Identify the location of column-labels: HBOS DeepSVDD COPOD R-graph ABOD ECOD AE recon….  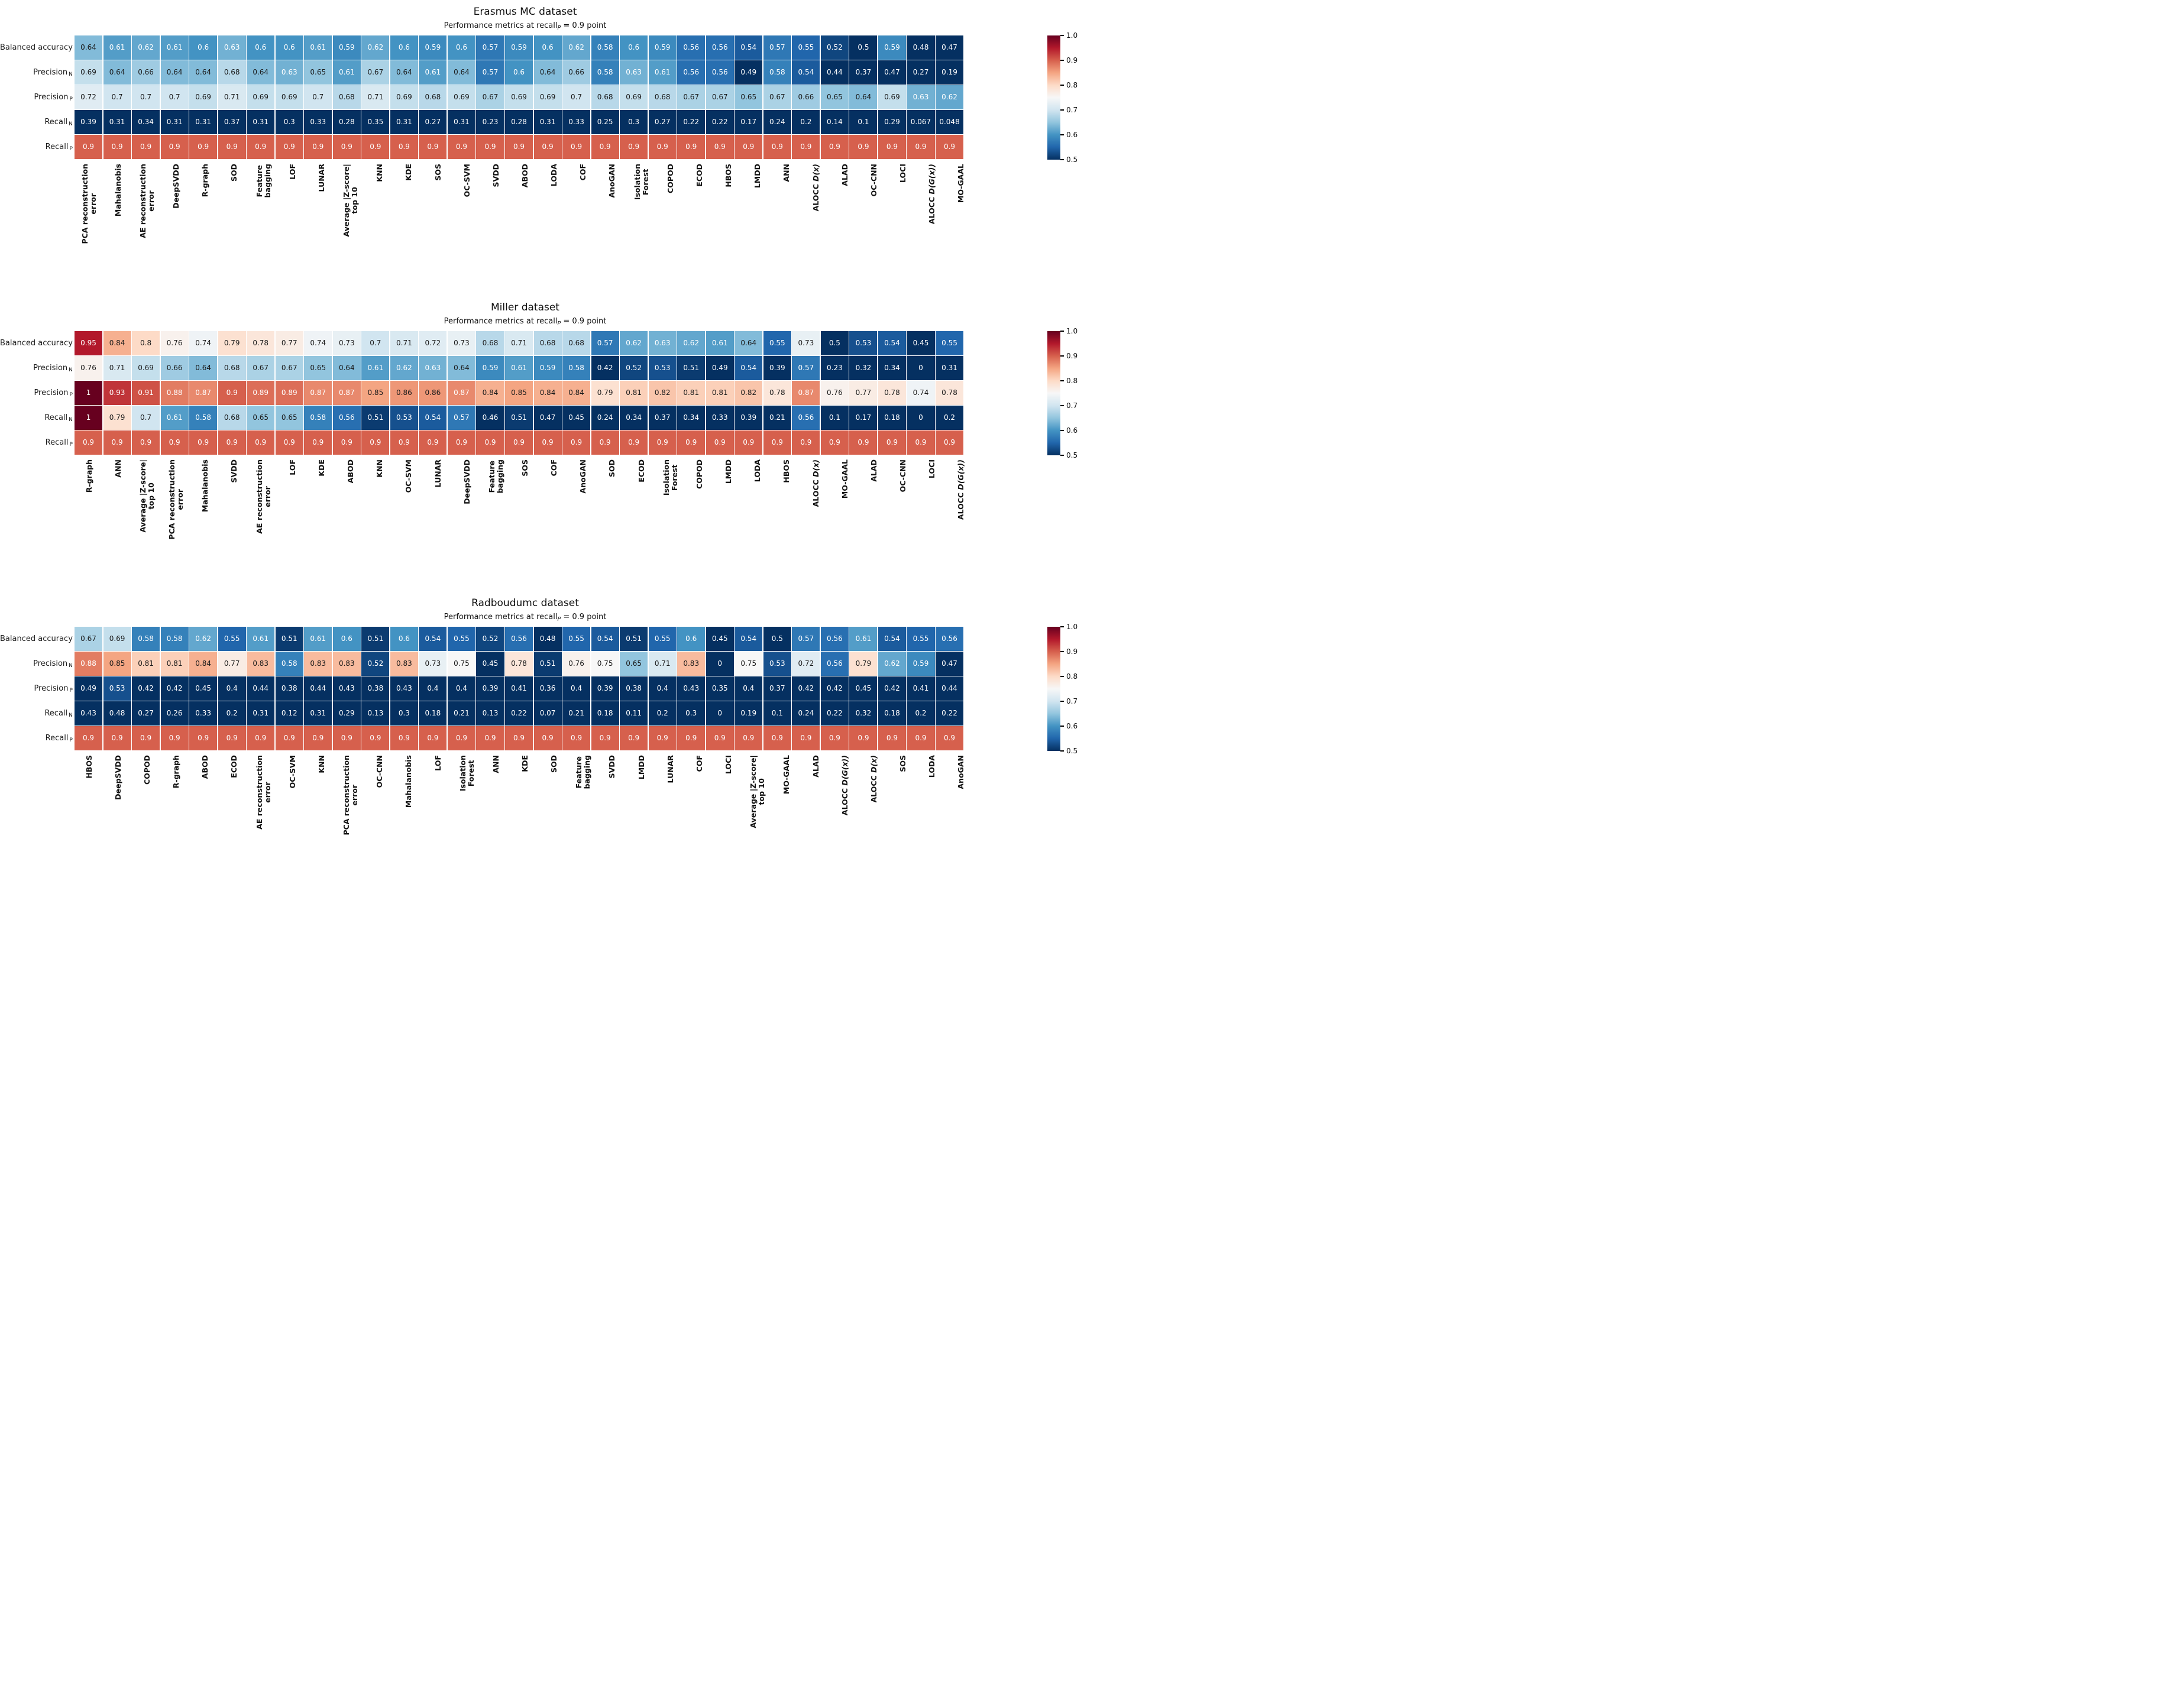
(525, 795).